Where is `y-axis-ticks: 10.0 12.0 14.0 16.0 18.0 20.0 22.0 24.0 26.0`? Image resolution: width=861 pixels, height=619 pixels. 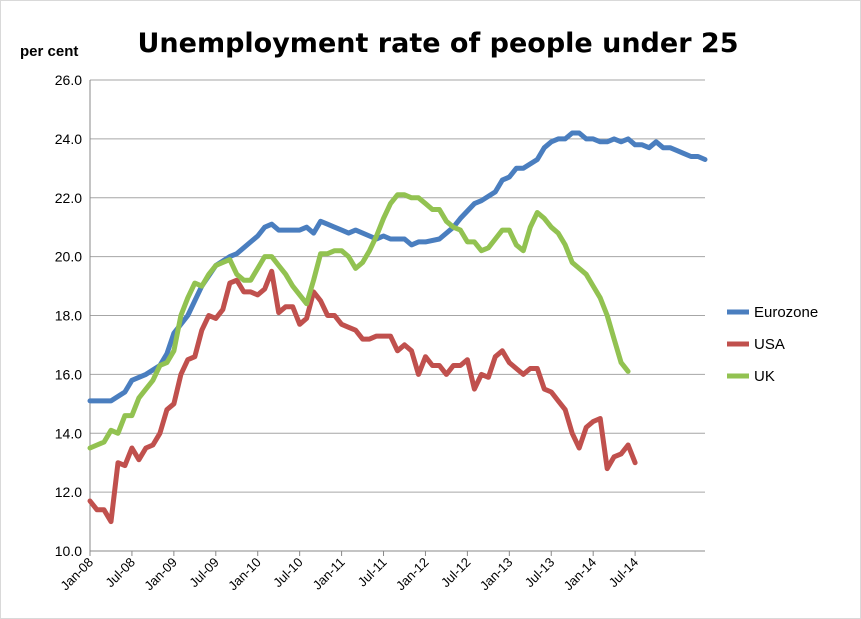
y-axis-ticks: 10.0 12.0 14.0 16.0 18.0 20.0 22.0 24.0 26.0 is located at coordinates (68, 315).